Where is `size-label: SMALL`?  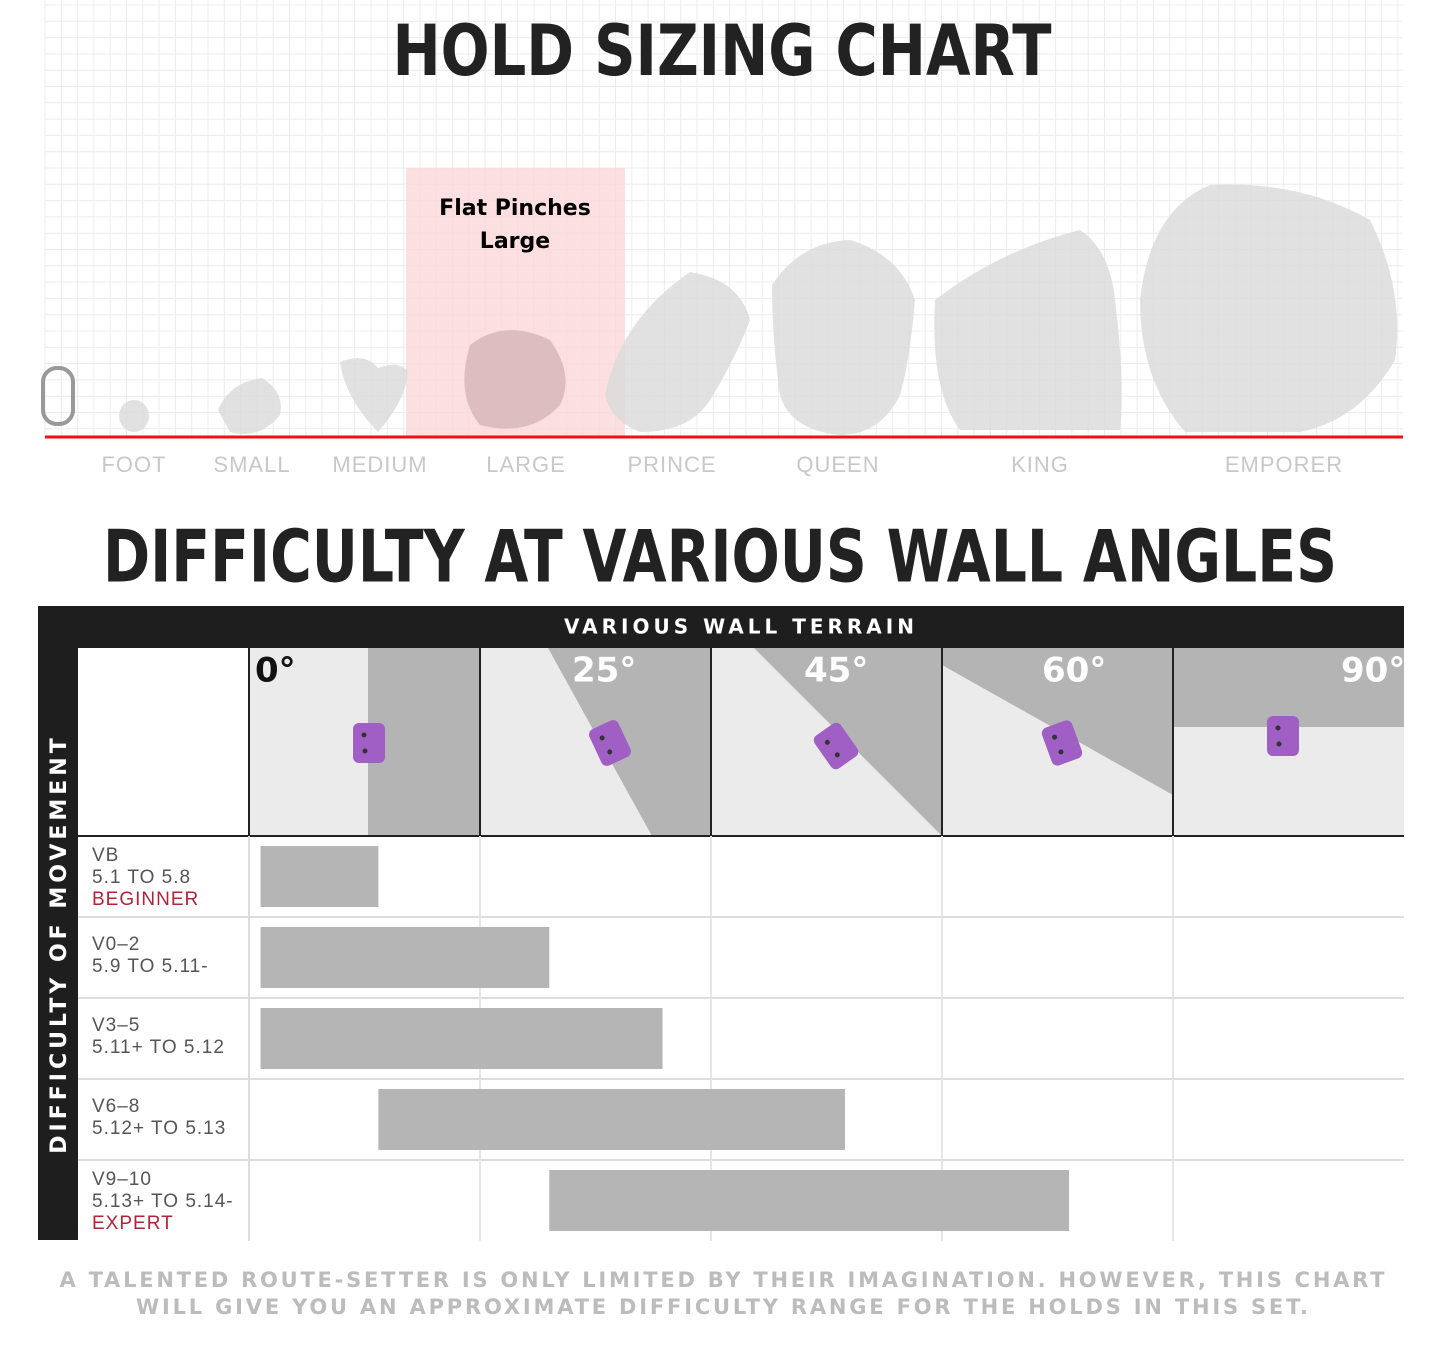 size-label: SMALL is located at coordinates (251, 464).